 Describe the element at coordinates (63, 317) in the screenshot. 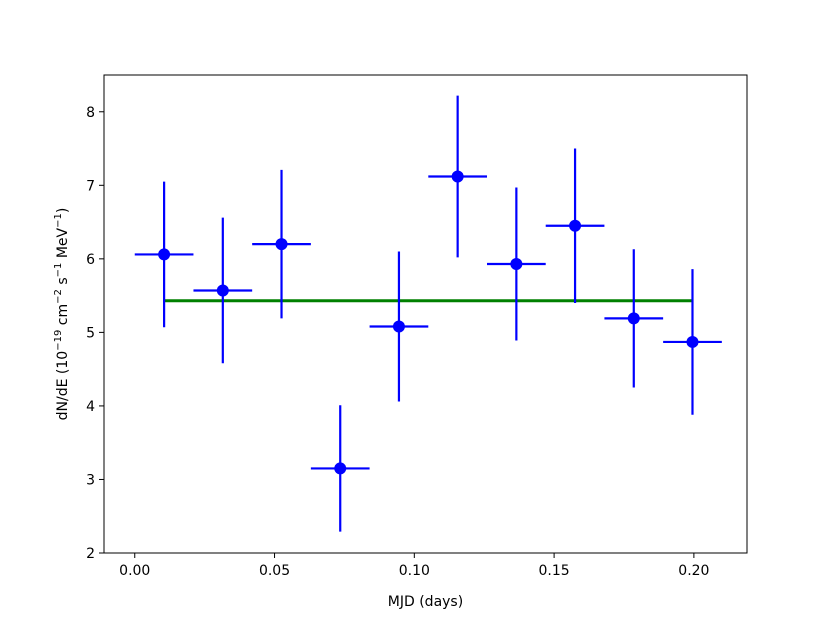

I see `y-label-mid-1: cm` at that location.